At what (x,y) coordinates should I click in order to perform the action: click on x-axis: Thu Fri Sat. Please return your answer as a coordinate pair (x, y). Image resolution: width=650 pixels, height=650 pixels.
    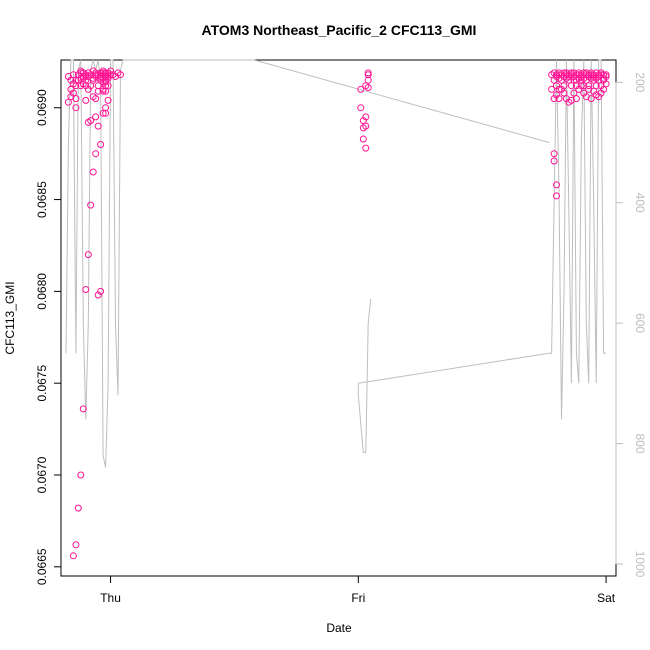
    Looking at the image, I should click on (358, 590).